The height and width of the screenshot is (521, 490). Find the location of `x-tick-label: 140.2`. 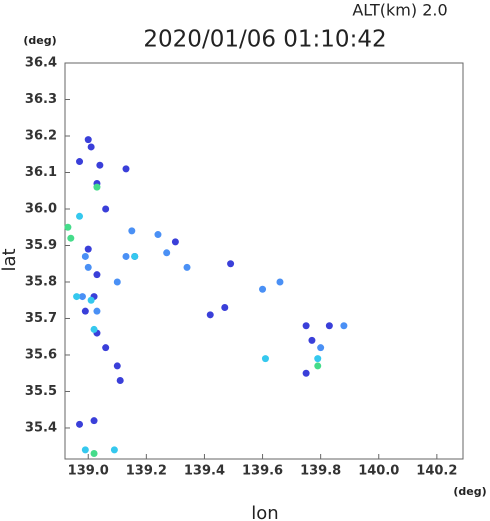

x-tick-label: 140.2 is located at coordinates (436, 471).